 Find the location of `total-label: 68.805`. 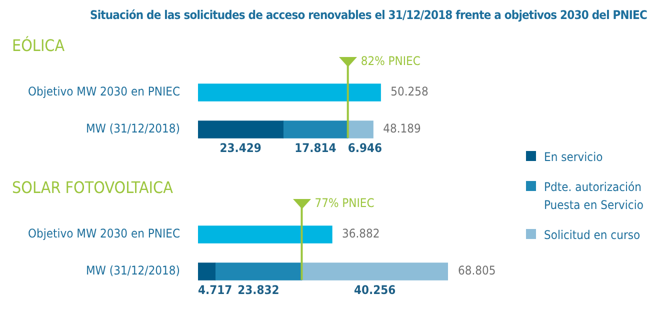

total-label: 68.805 is located at coordinates (477, 271).